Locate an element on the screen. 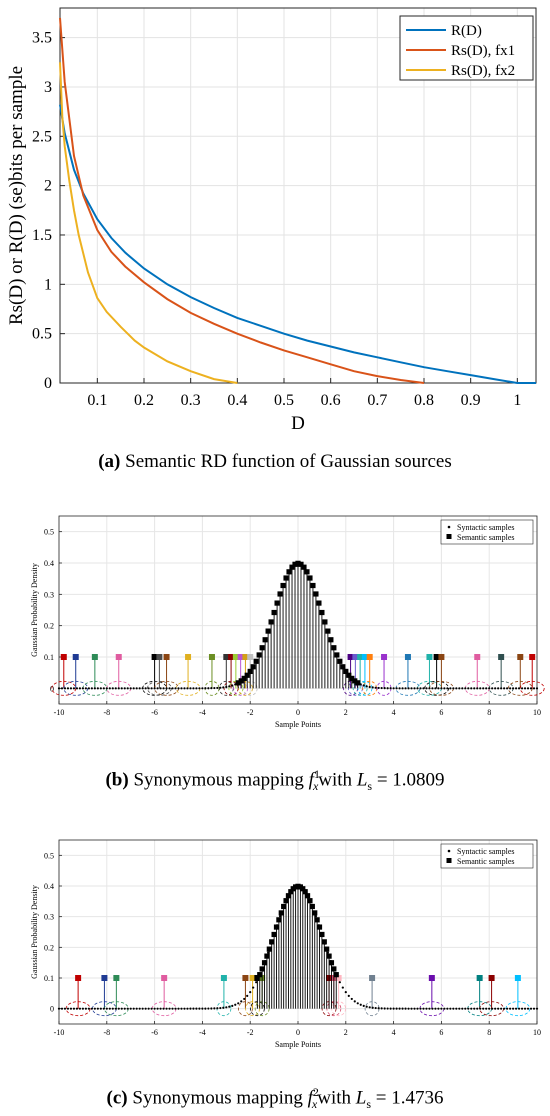 This screenshot has height=1116, width=550. fx2-y-tick-label-3: 0.3 is located at coordinates (49, 917).